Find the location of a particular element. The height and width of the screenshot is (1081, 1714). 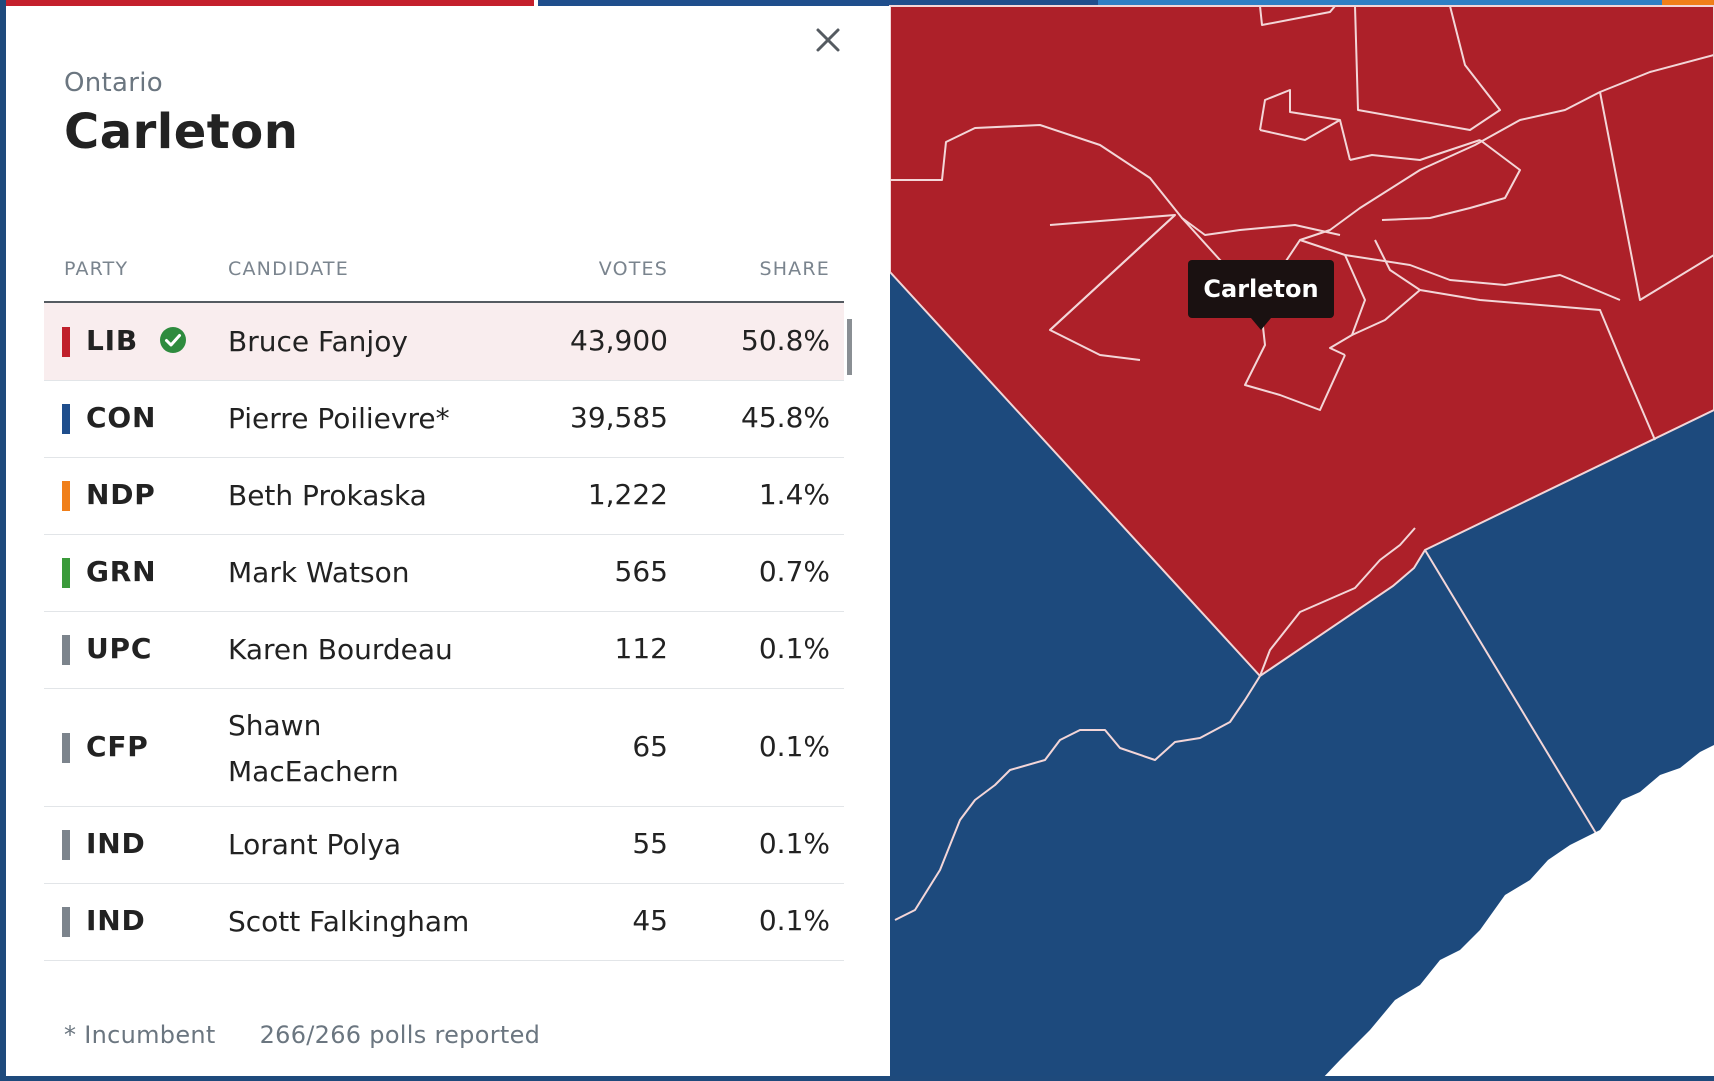

tooltip-pointer is located at coordinates (1261, 324).